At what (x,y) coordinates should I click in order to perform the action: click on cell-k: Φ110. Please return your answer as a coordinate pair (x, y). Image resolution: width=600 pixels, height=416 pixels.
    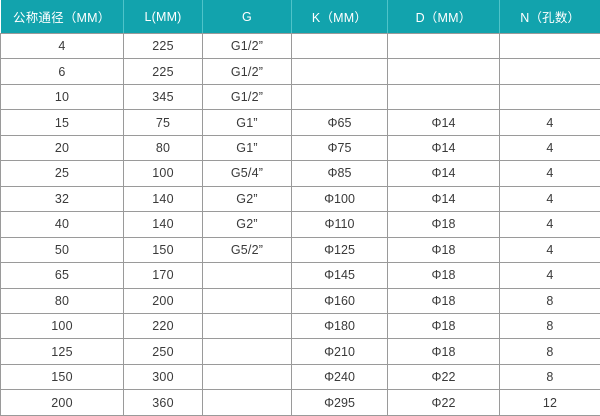
    Looking at the image, I should click on (340, 224).